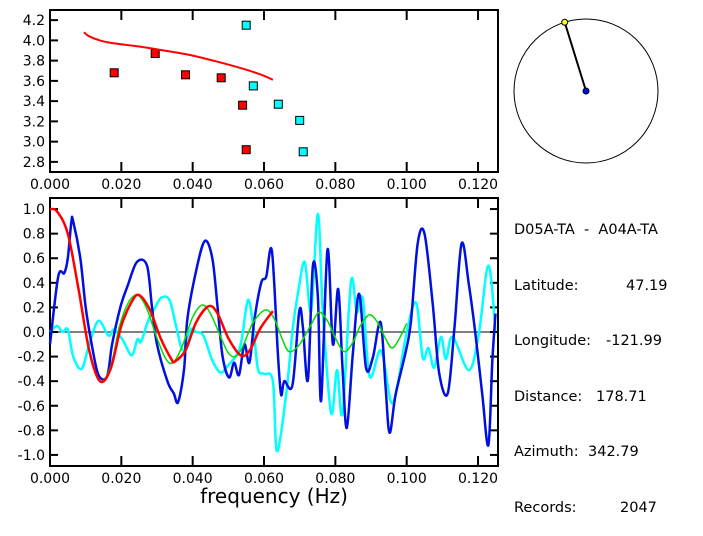  I want to click on records-value: 2047, so click(638, 507).